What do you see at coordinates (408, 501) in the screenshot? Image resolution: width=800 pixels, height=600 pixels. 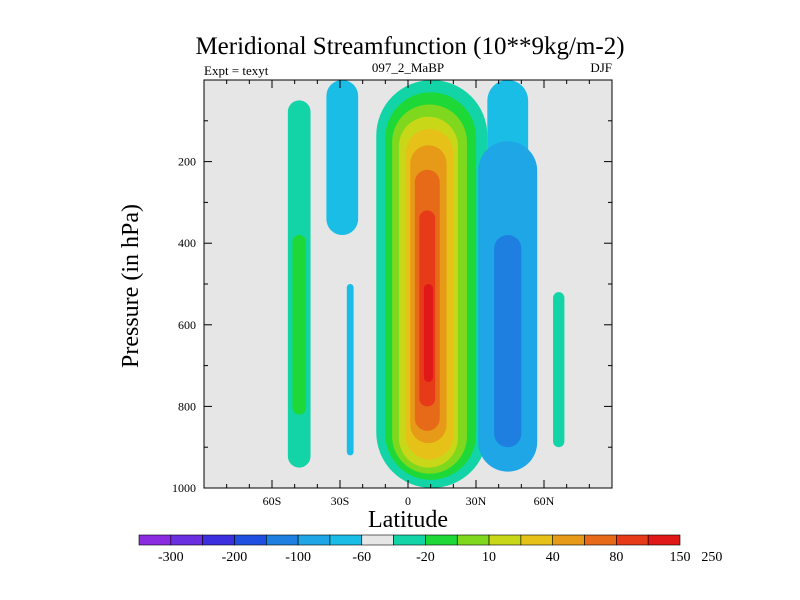 I see `x-tick-label: 0` at bounding box center [408, 501].